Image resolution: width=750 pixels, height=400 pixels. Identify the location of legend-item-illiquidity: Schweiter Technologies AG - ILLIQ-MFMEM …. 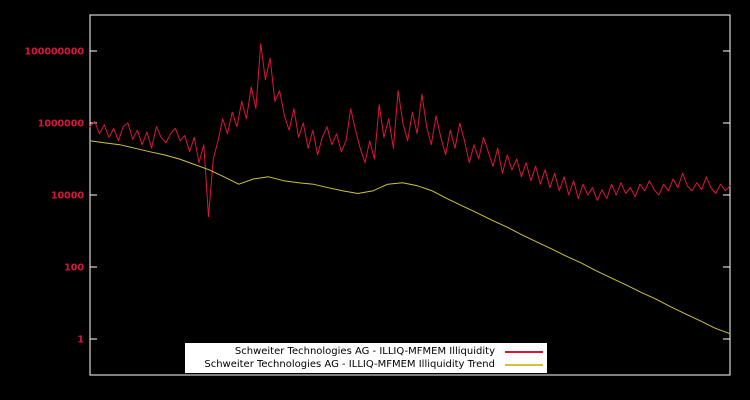
(367, 351).